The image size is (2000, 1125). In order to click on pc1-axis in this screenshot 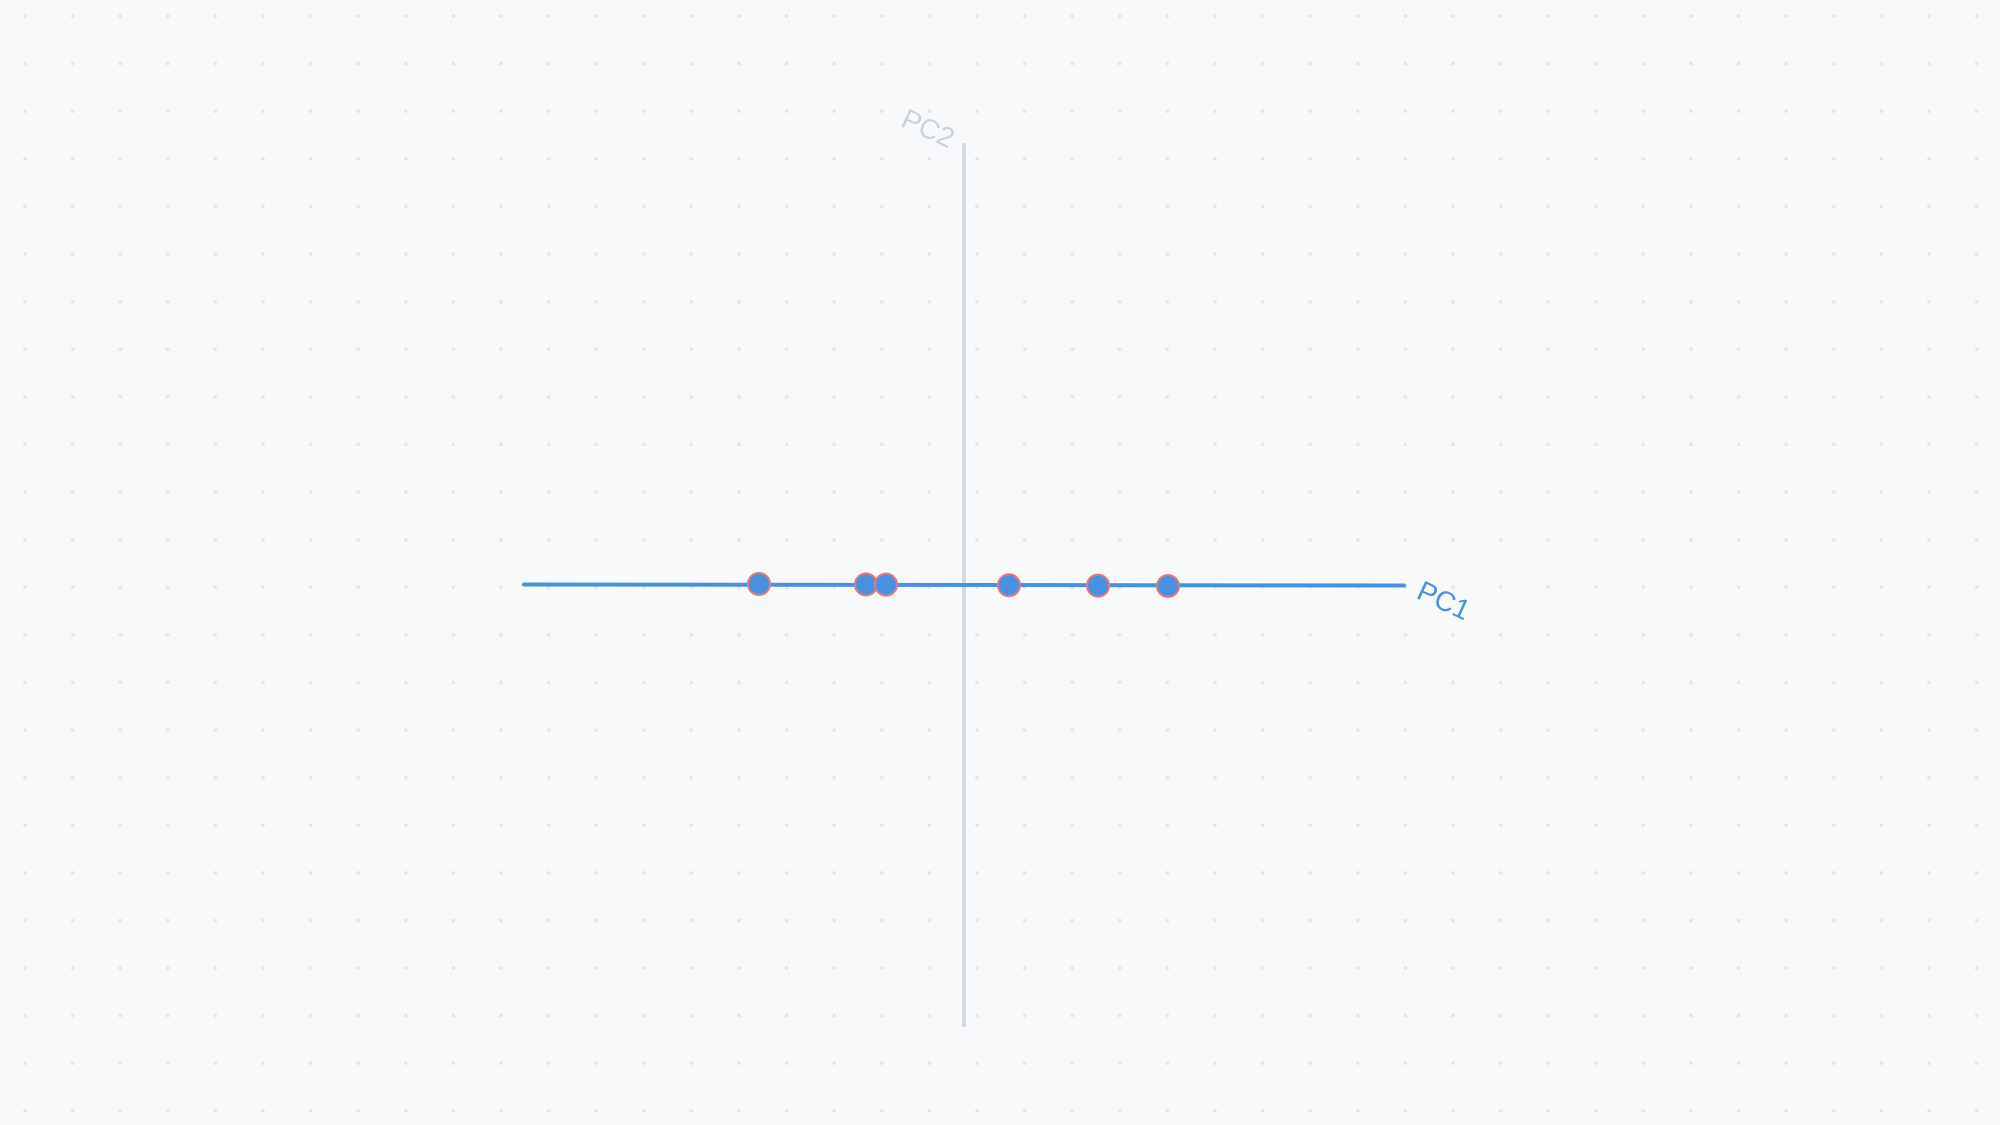, I will do `click(964, 585)`.